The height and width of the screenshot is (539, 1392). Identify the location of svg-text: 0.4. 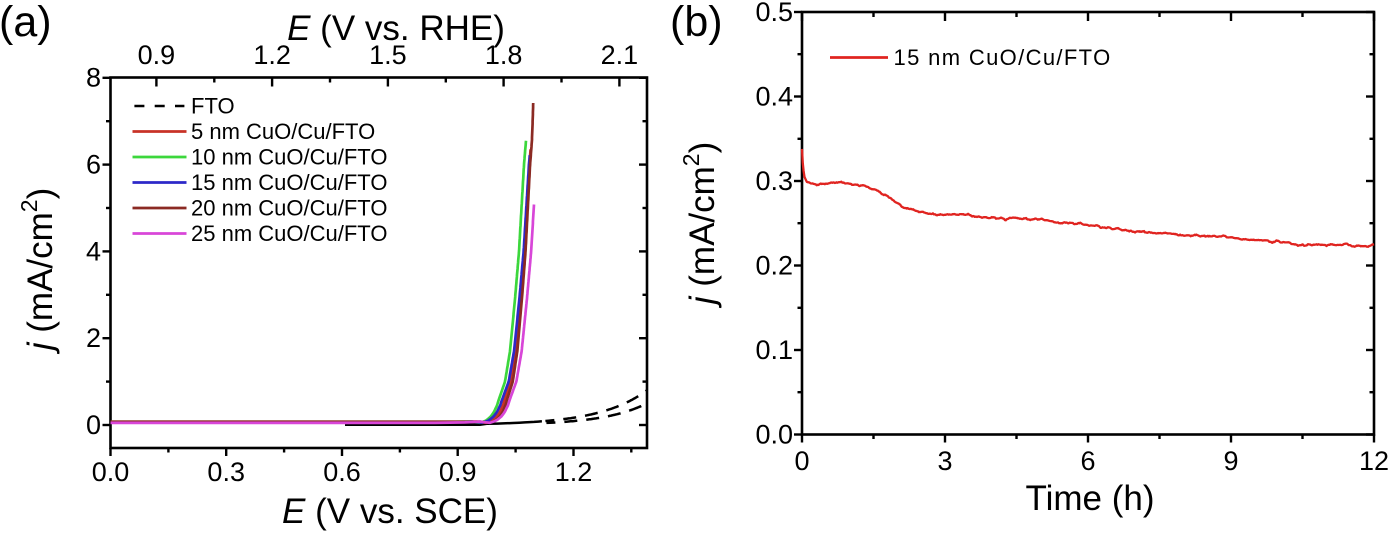
(774, 96).